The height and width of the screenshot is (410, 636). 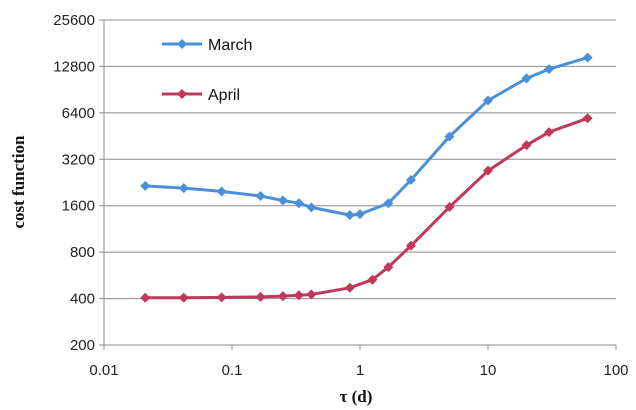 What do you see at coordinates (82, 299) in the screenshot?
I see `y-tick-label-1: 400` at bounding box center [82, 299].